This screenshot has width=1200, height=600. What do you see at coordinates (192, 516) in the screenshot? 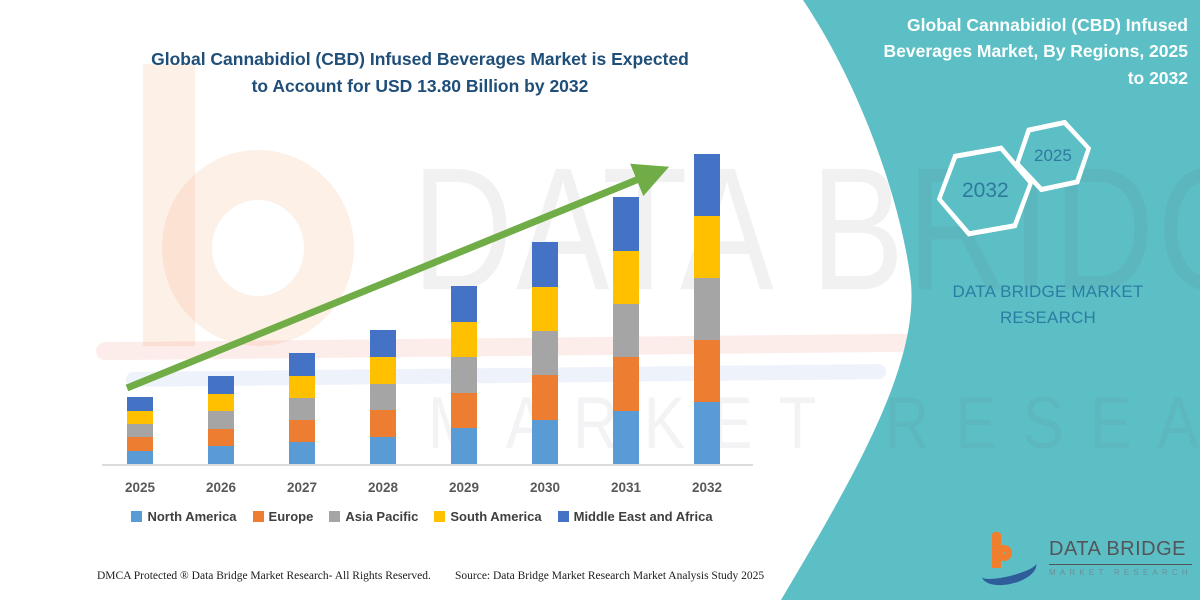
I see `legend-label: North America` at bounding box center [192, 516].